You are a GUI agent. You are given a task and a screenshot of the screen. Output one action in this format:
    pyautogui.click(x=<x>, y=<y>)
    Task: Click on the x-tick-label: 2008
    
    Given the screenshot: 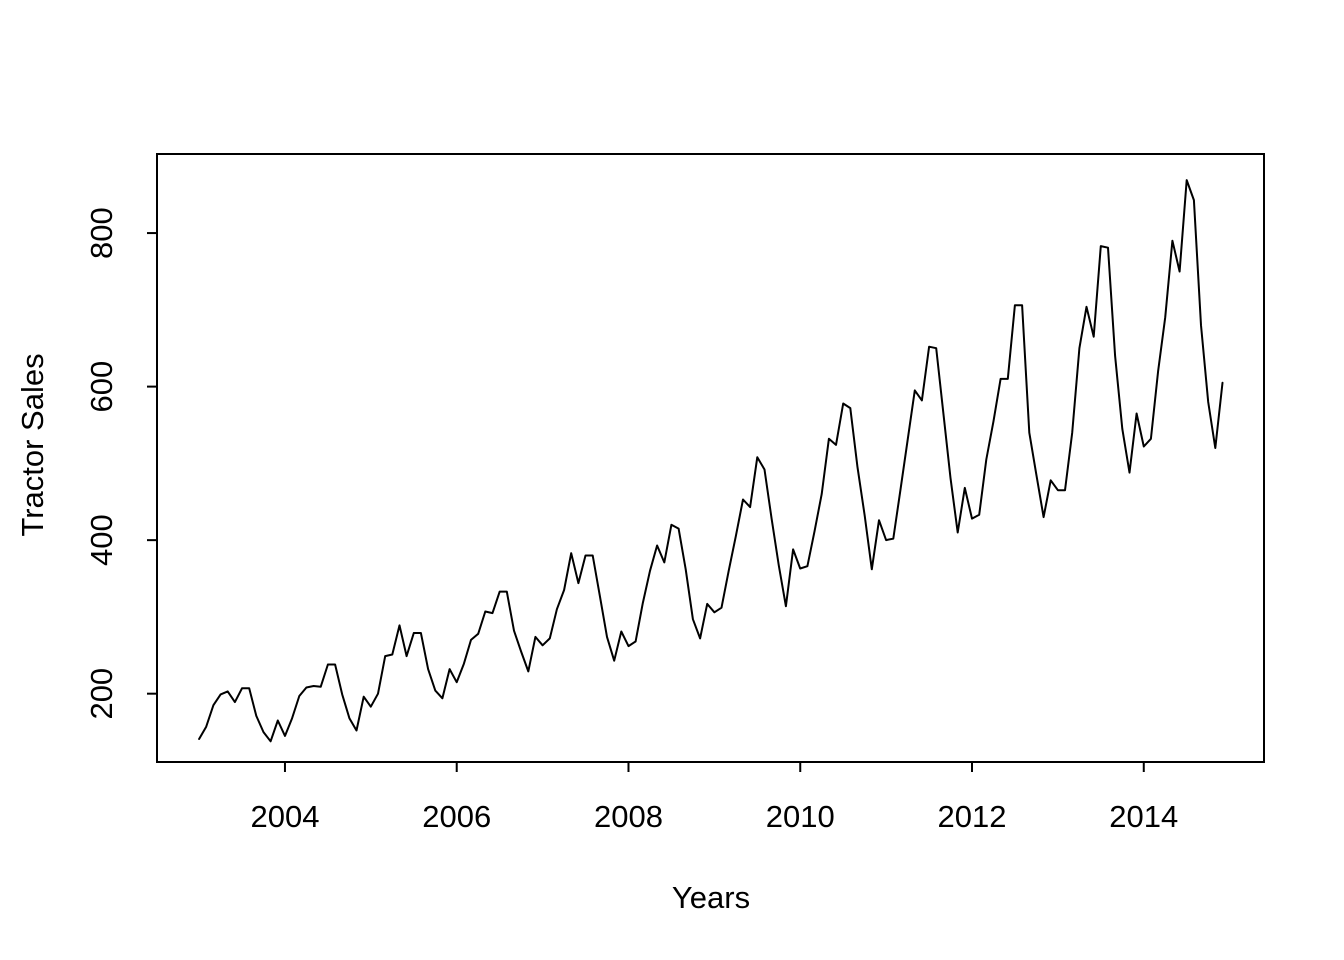 What is the action you would take?
    pyautogui.click(x=628, y=816)
    